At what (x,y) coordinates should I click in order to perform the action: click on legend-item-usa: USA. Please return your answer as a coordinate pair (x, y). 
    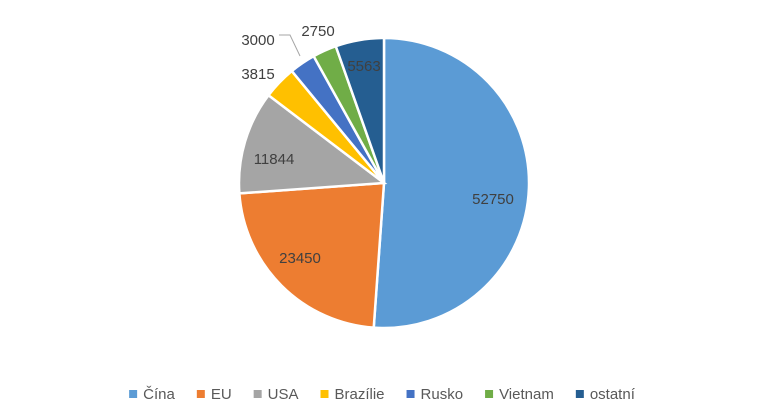
    Looking at the image, I should click on (276, 394).